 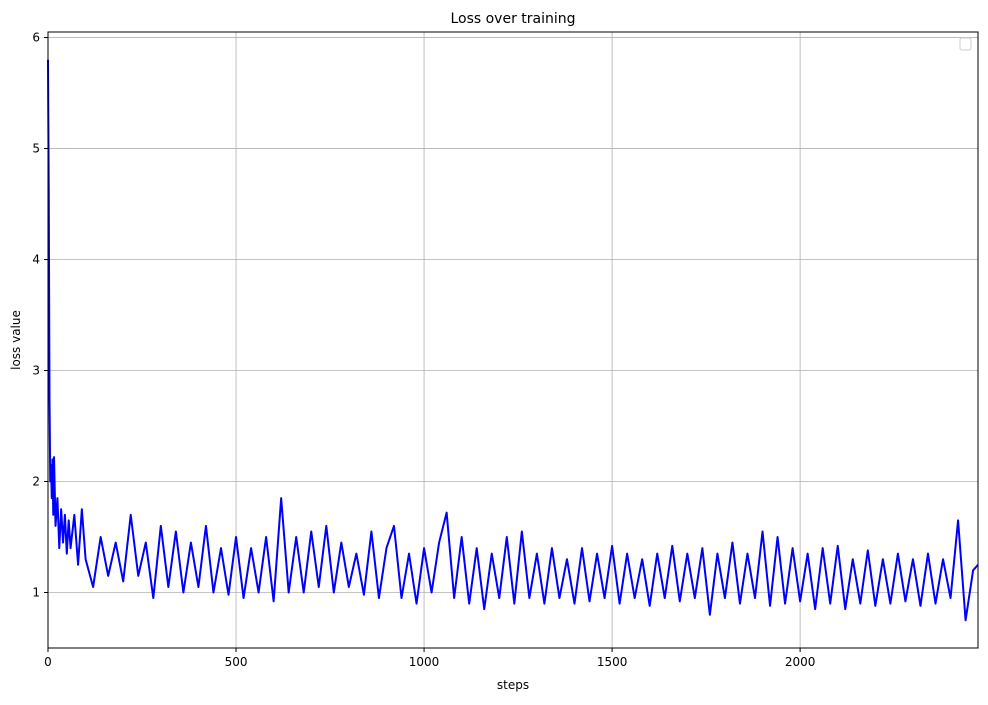 What do you see at coordinates (36, 593) in the screenshot?
I see `y-tick-label: 1` at bounding box center [36, 593].